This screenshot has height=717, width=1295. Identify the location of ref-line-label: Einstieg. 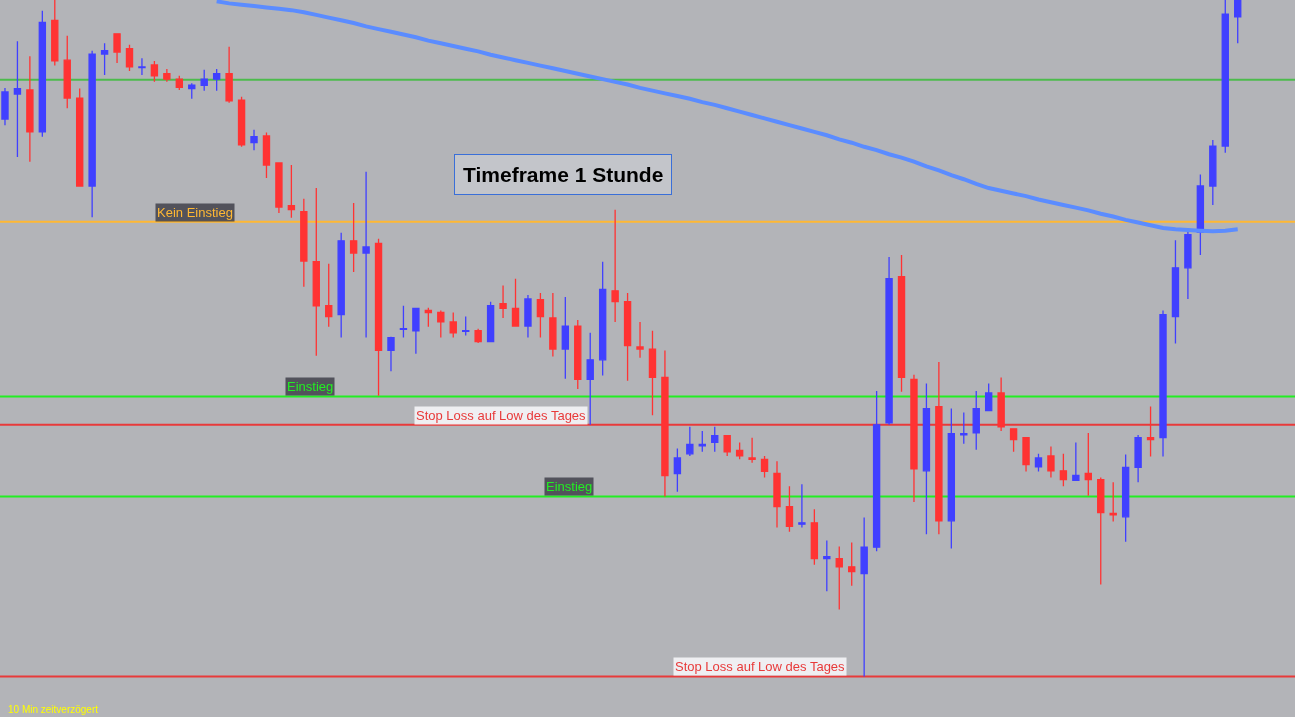
(310, 386).